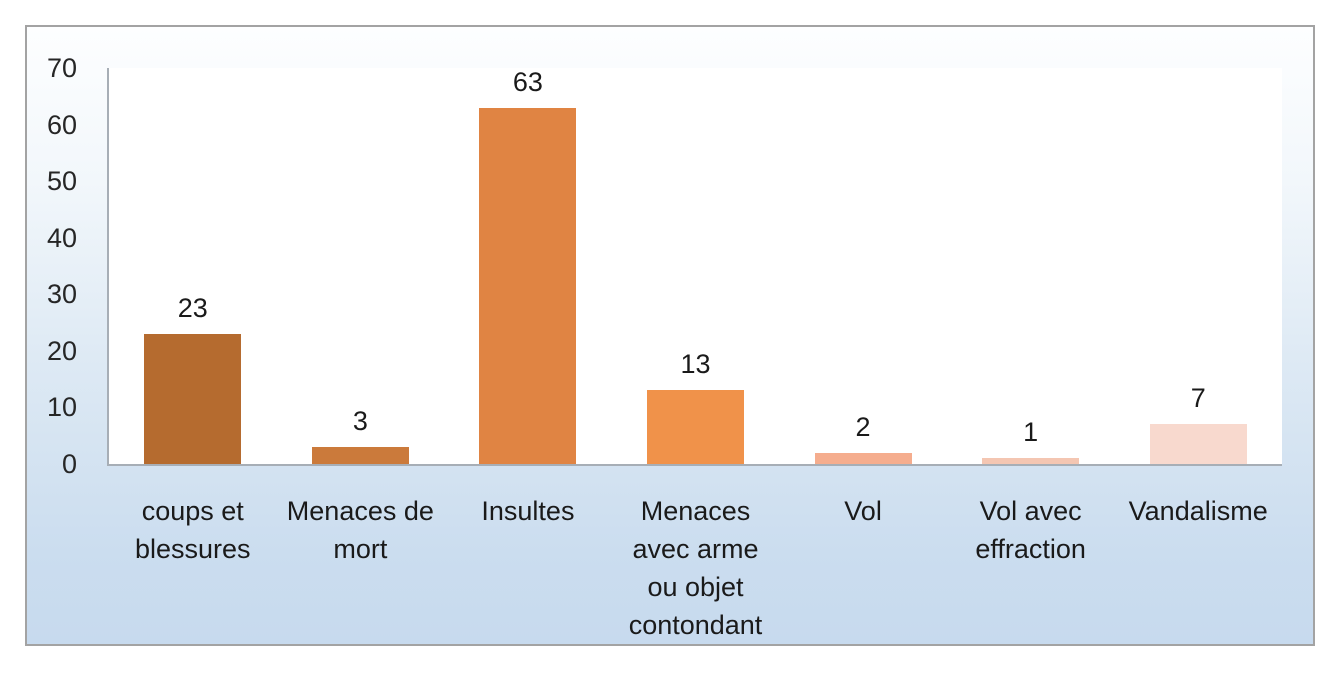  I want to click on y-axis-tick-label: 70, so click(61, 68).